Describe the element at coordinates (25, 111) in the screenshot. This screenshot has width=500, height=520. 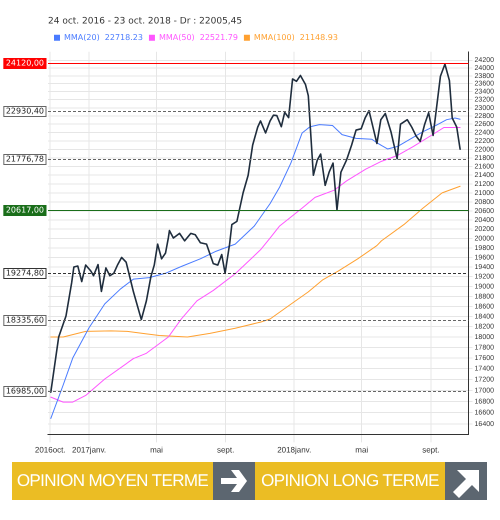
I see `ref-line-label: 22930,40` at that location.